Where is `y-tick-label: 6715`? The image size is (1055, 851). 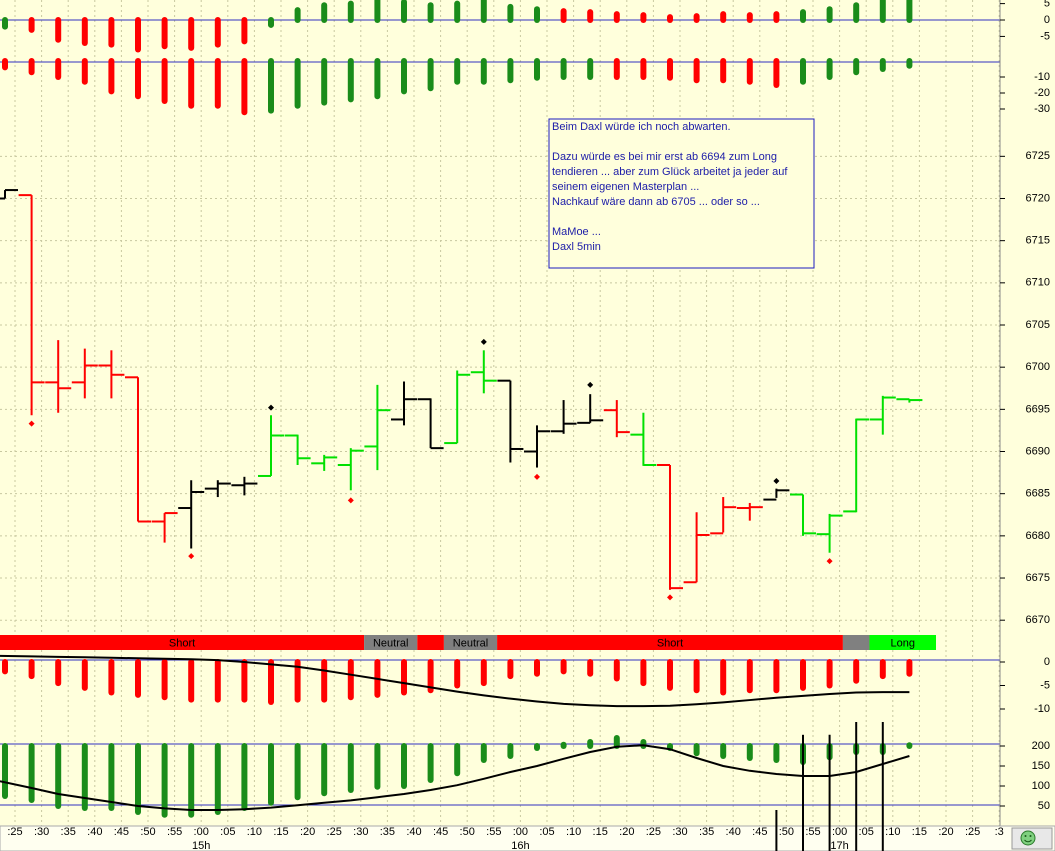
y-tick-label: 6715 is located at coordinates (1038, 241).